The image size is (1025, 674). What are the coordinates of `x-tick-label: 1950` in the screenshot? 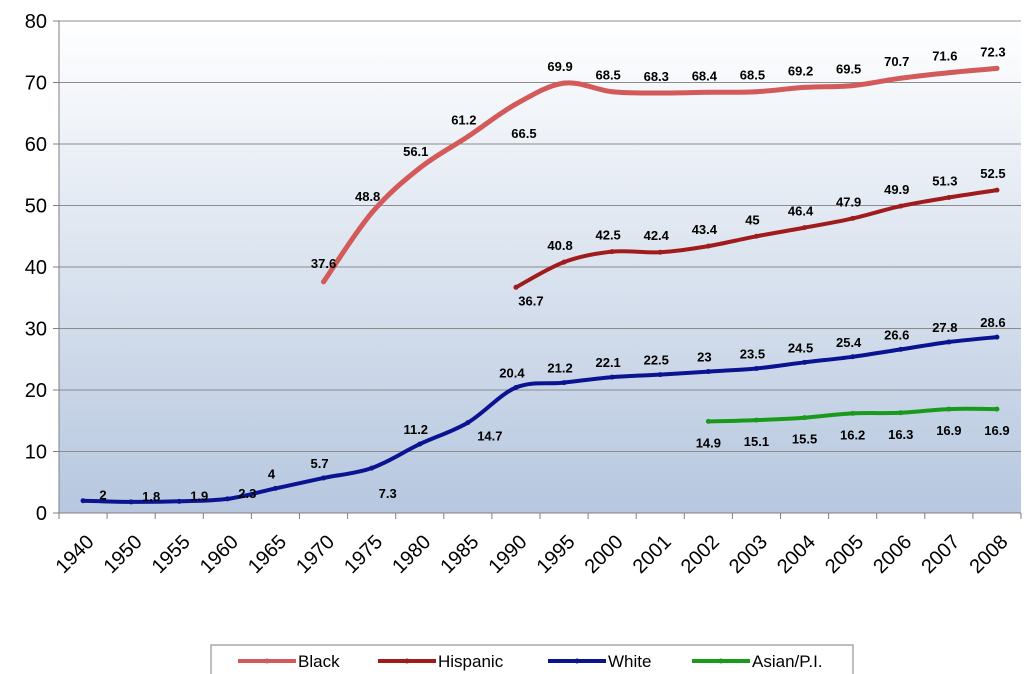 It's located at (123, 554).